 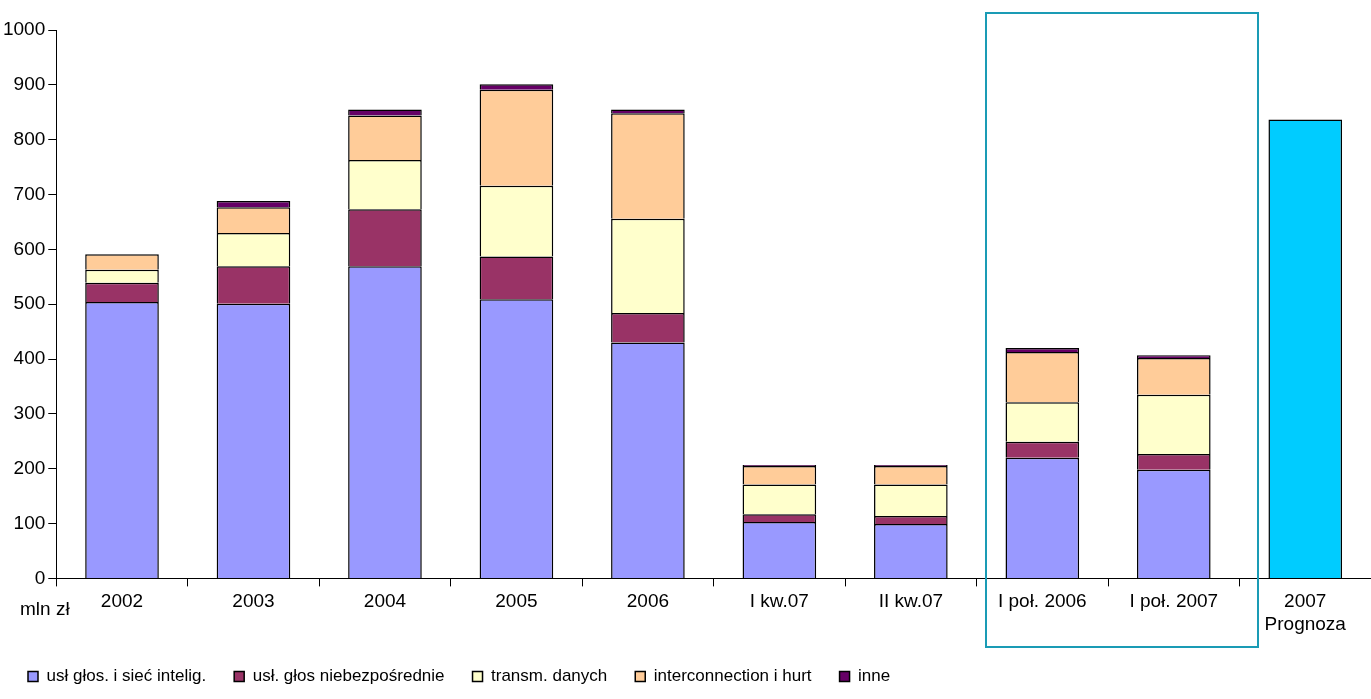 What do you see at coordinates (874, 676) in the screenshot?
I see `legend-label: inne` at bounding box center [874, 676].